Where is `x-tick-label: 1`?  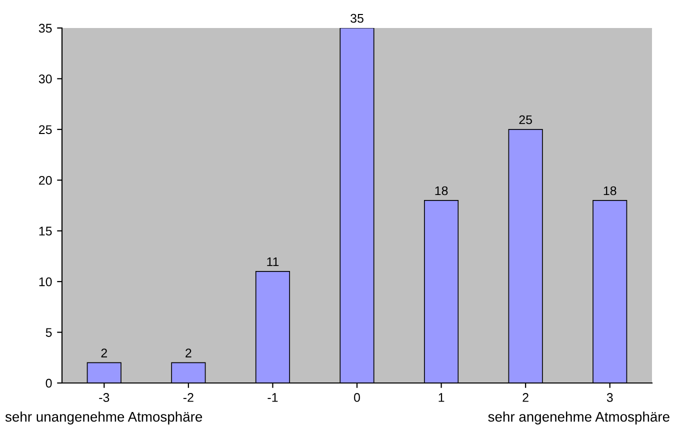
x-tick-label: 1 is located at coordinates (441, 397).